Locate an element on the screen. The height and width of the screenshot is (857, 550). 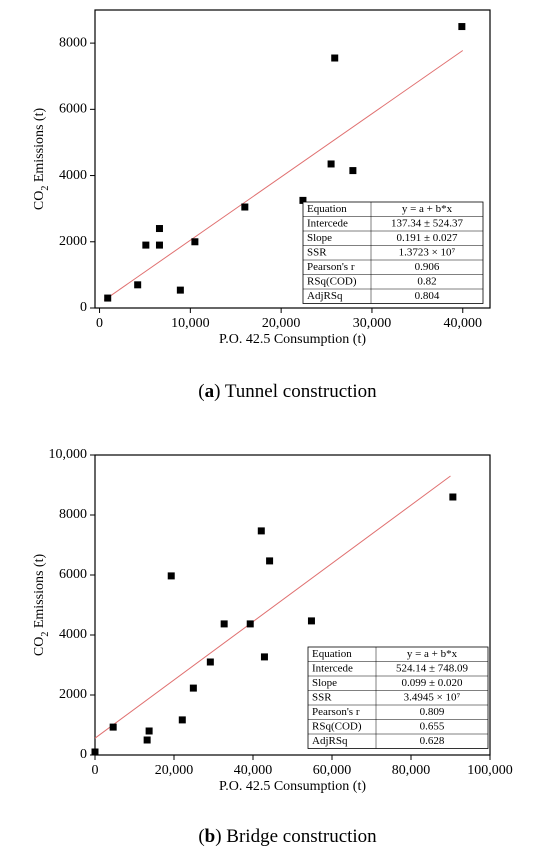
x-tick-label: 10,000 is located at coordinates (190, 323).